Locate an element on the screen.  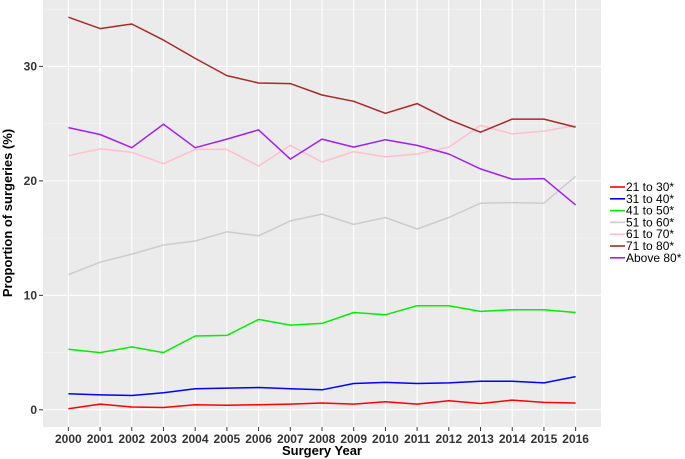
x-tick-label: 2000 is located at coordinates (68, 439).